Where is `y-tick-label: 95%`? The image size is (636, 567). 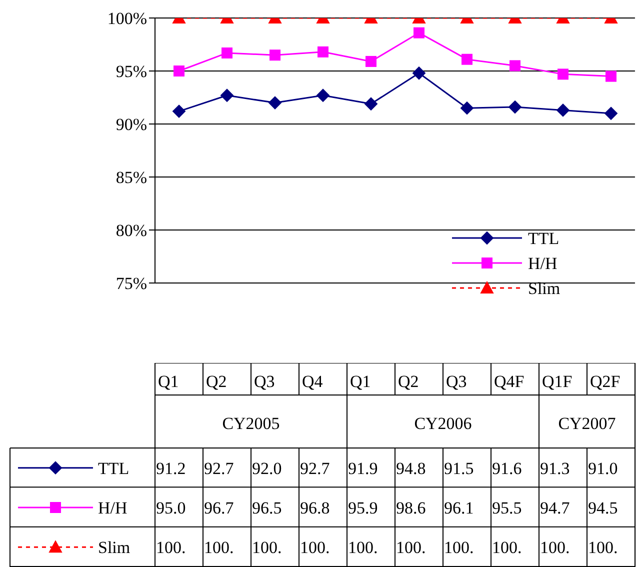
y-tick-label: 95% is located at coordinates (131, 72).